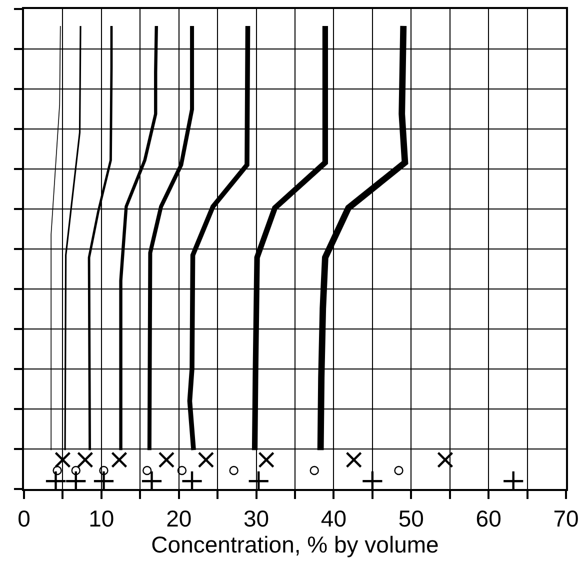  I want to click on x-axis-title: Concentration, % by volume, so click(295, 545).